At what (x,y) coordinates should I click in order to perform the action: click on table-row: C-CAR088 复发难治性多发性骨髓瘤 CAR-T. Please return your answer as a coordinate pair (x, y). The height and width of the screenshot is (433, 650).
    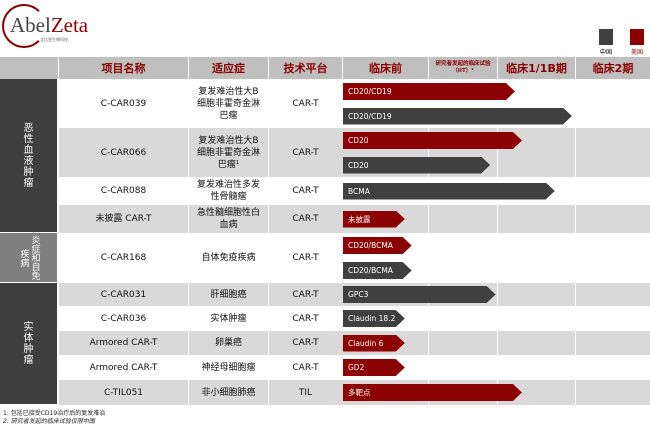
    Looking at the image, I should click on (354, 191).